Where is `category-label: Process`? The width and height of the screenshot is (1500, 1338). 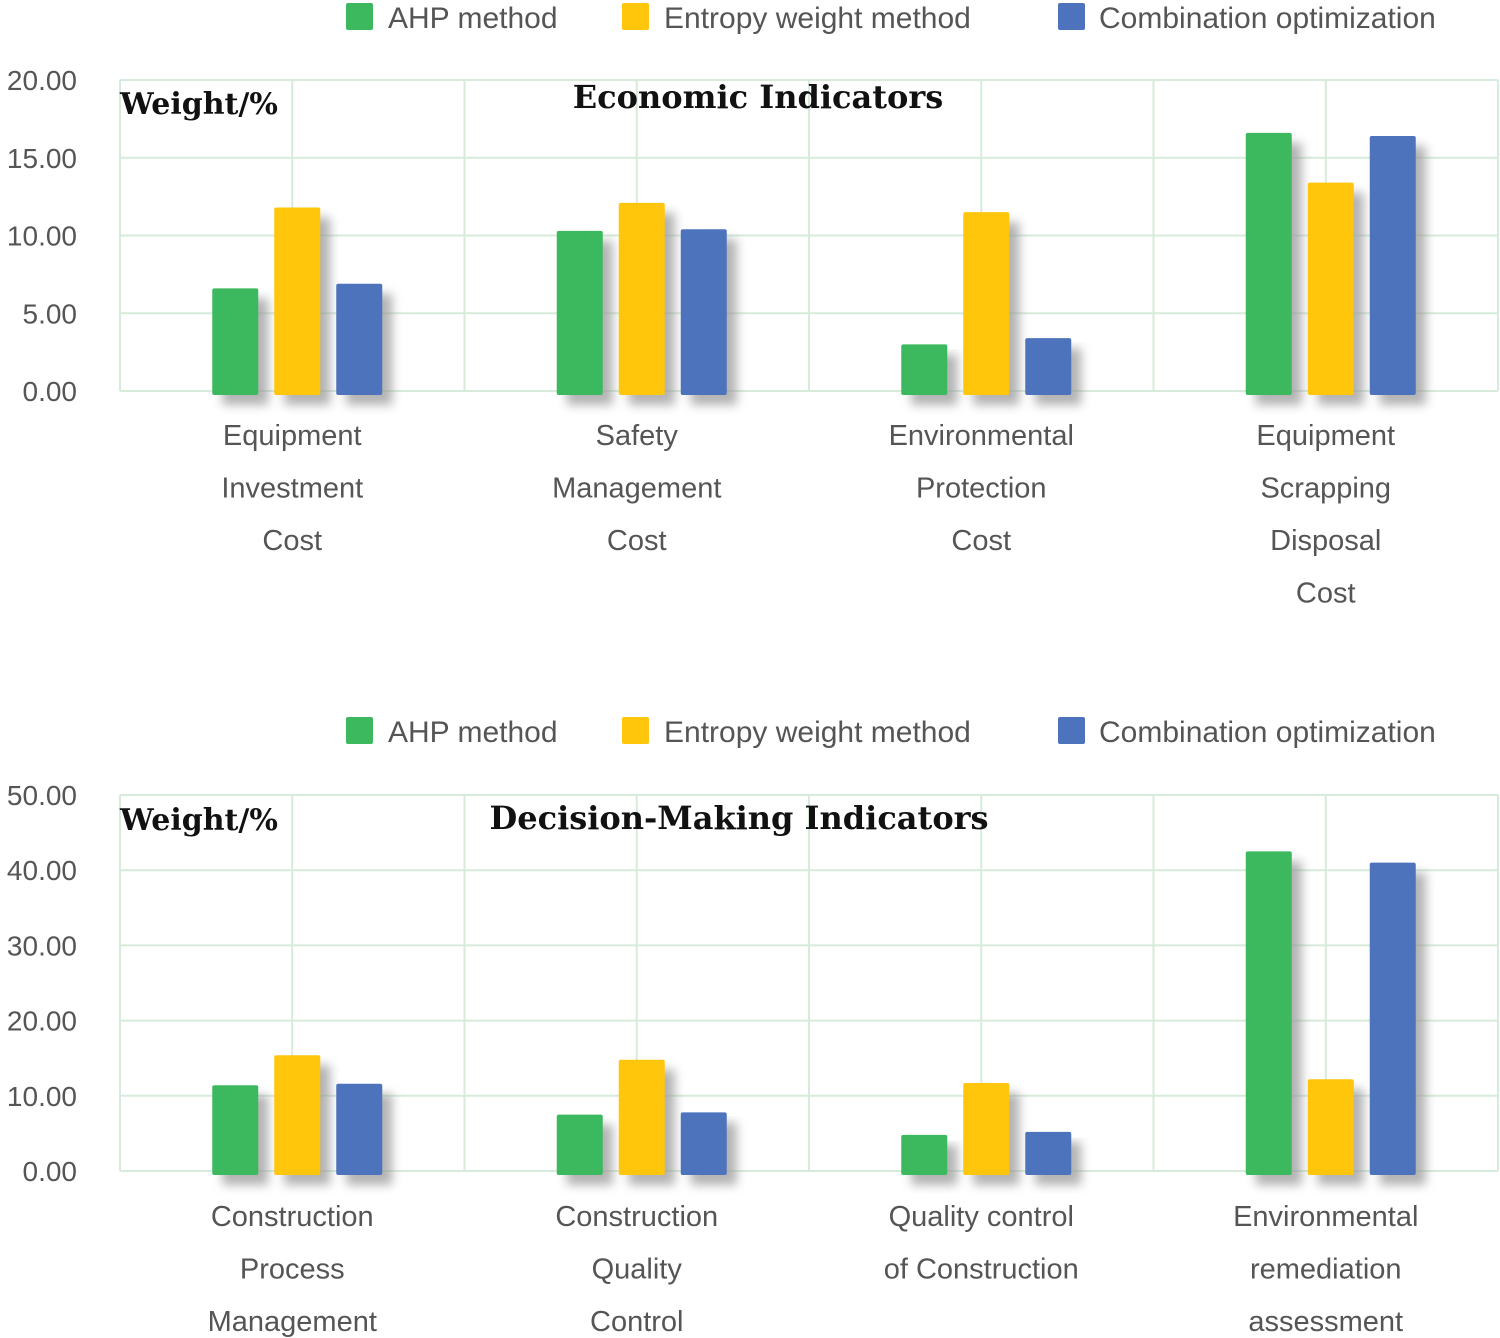
category-label: Process is located at coordinates (292, 1270).